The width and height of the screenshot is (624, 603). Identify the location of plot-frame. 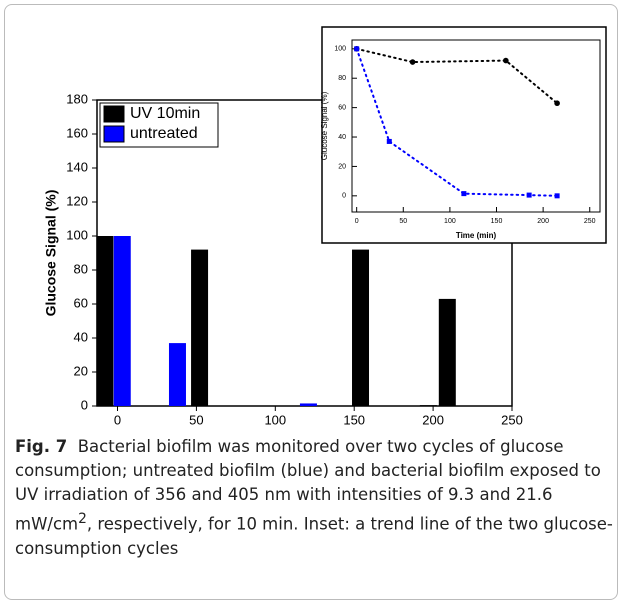
(476, 126).